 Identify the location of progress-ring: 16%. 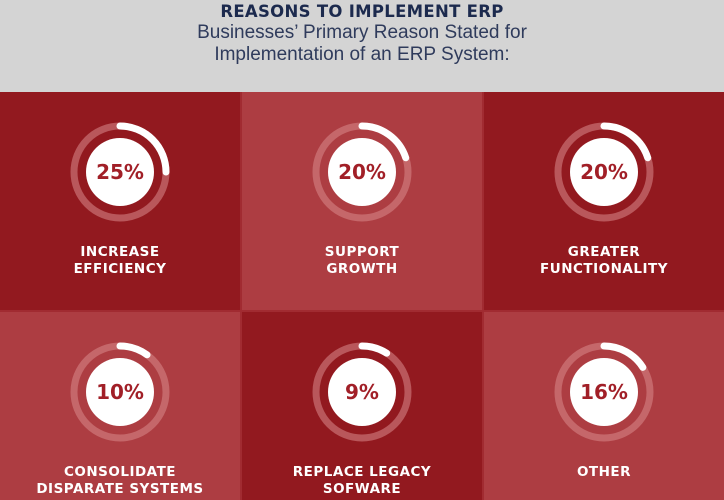
(604, 392).